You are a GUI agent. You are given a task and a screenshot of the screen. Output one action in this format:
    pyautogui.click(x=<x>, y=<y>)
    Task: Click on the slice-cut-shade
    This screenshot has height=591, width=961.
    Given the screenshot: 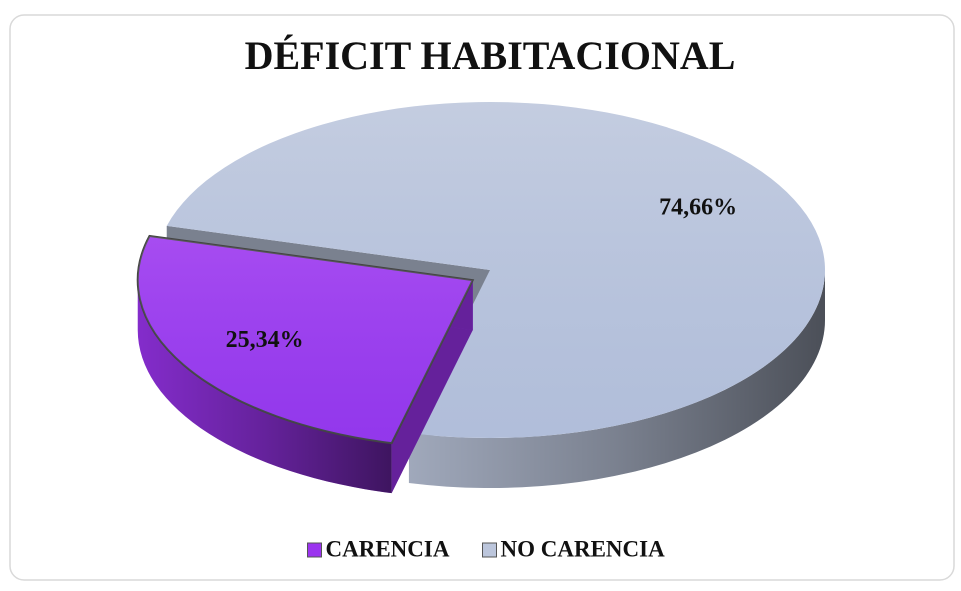 What is the action you would take?
    pyautogui.click(x=432, y=387)
    